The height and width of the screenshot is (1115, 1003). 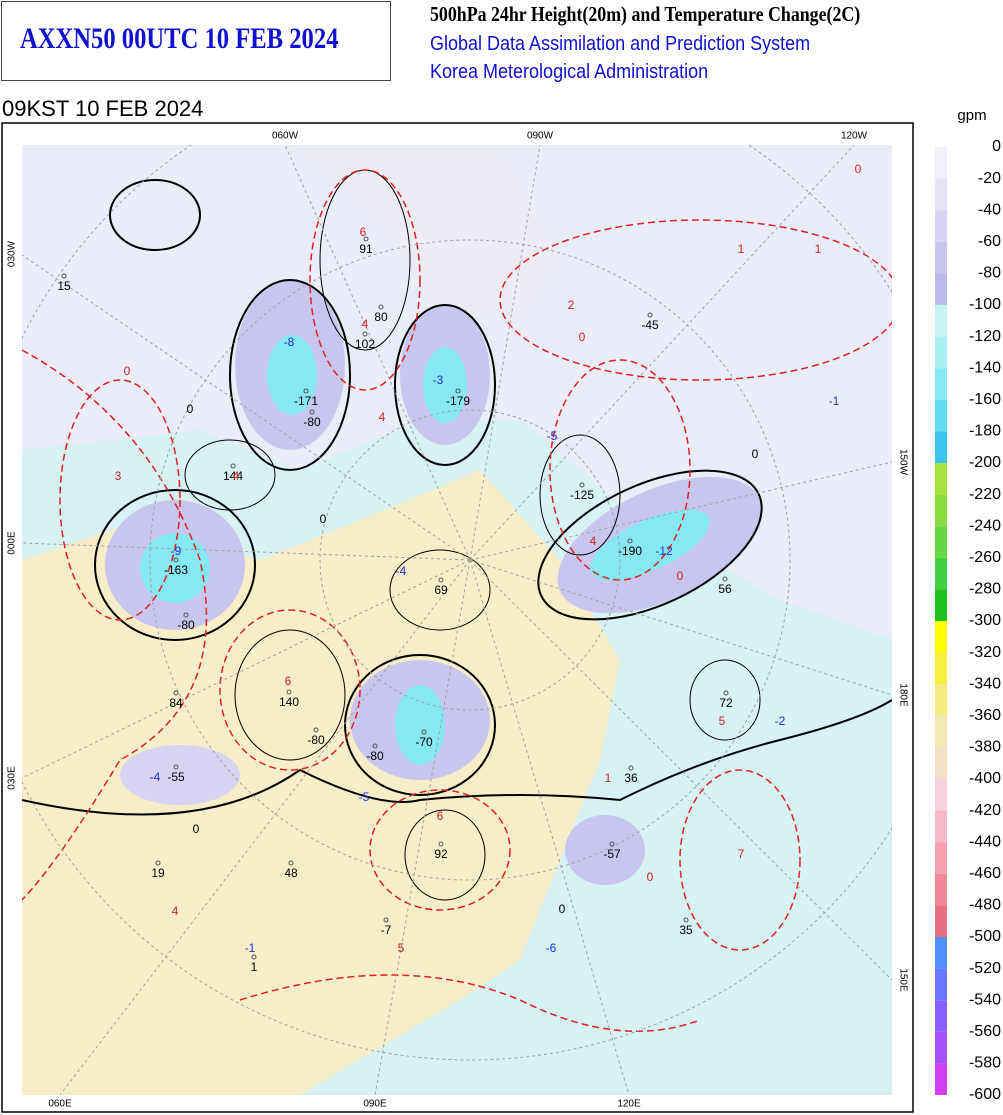 What do you see at coordinates (612, 854) in the screenshot?
I see `height-change-label: -57` at bounding box center [612, 854].